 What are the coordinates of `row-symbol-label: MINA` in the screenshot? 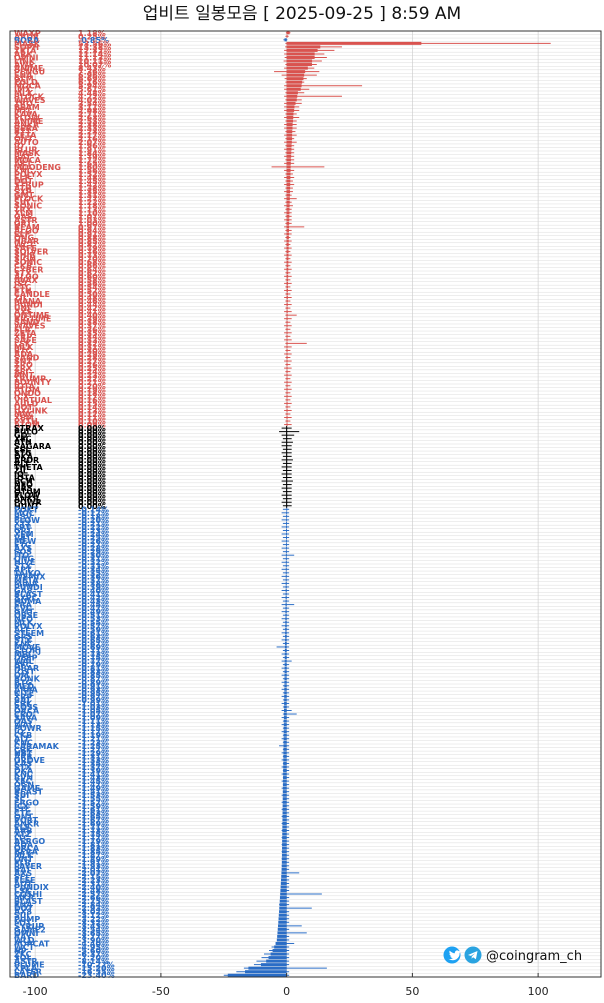 It's located at (26, 583).